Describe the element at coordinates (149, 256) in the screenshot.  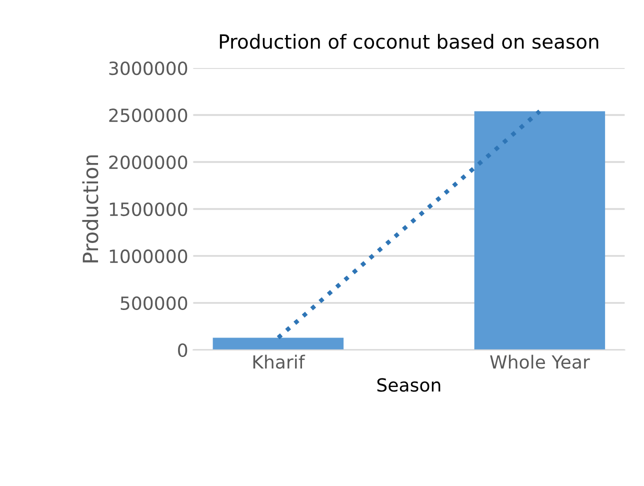
I see `y-tick-label: 1000000` at that location.